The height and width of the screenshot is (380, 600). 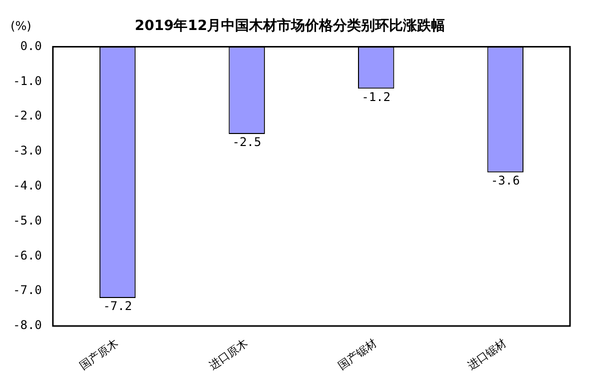 I want to click on x-tick-label: 进口原木, so click(x=228, y=354).